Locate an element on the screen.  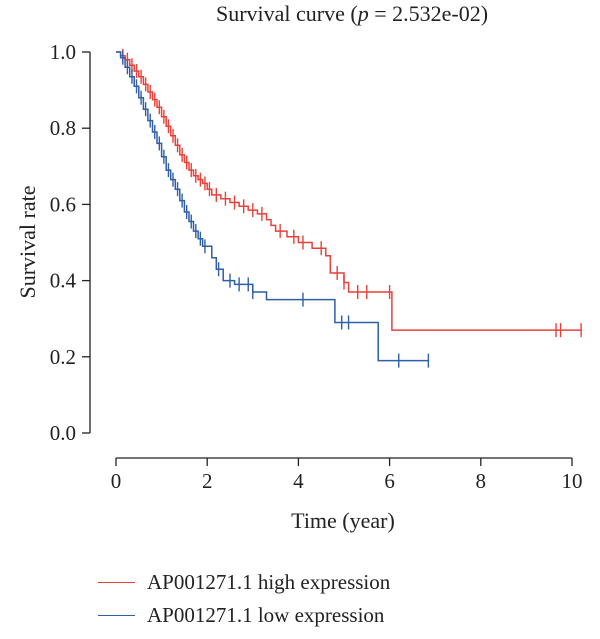
y-axis-label: Survival rate is located at coordinates (27, 241).